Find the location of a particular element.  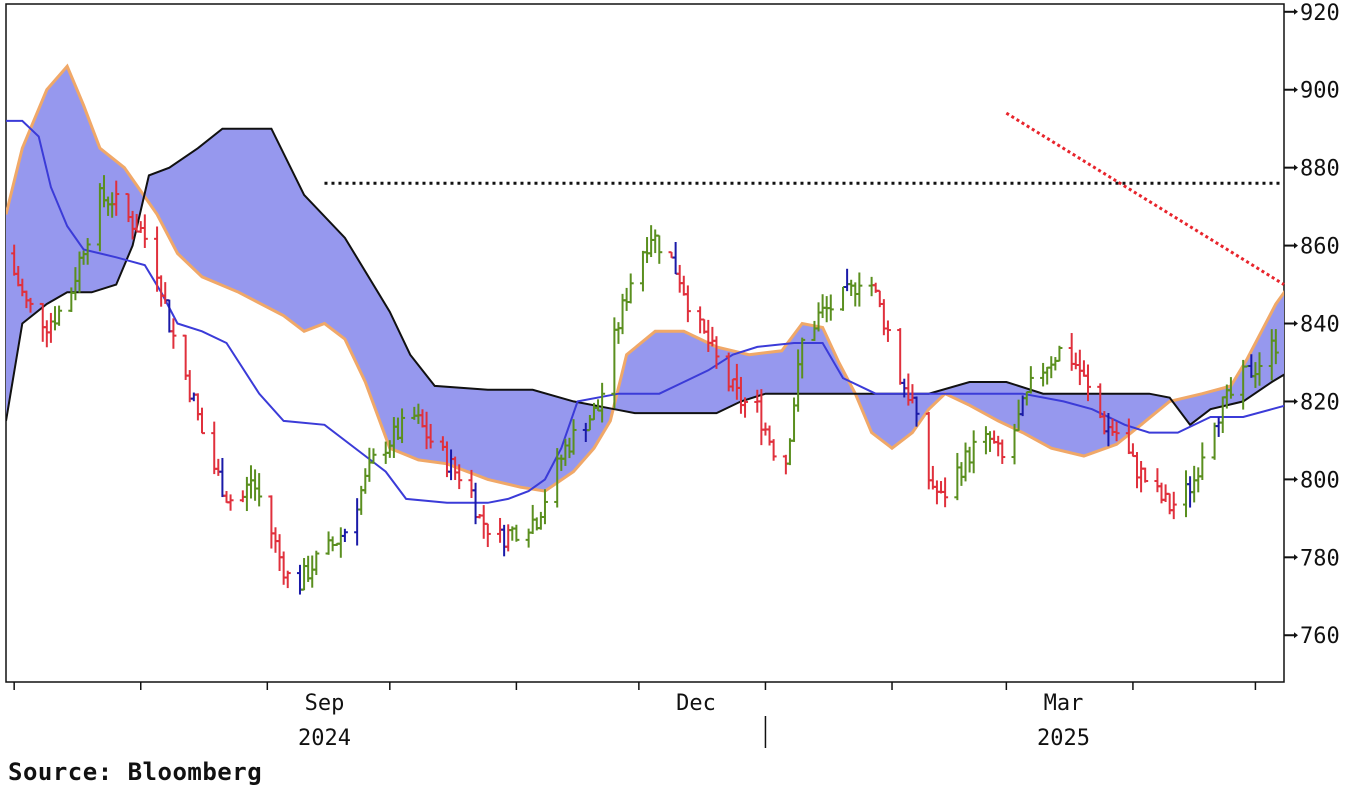

x-year-label: 2025 is located at coordinates (1063, 738).